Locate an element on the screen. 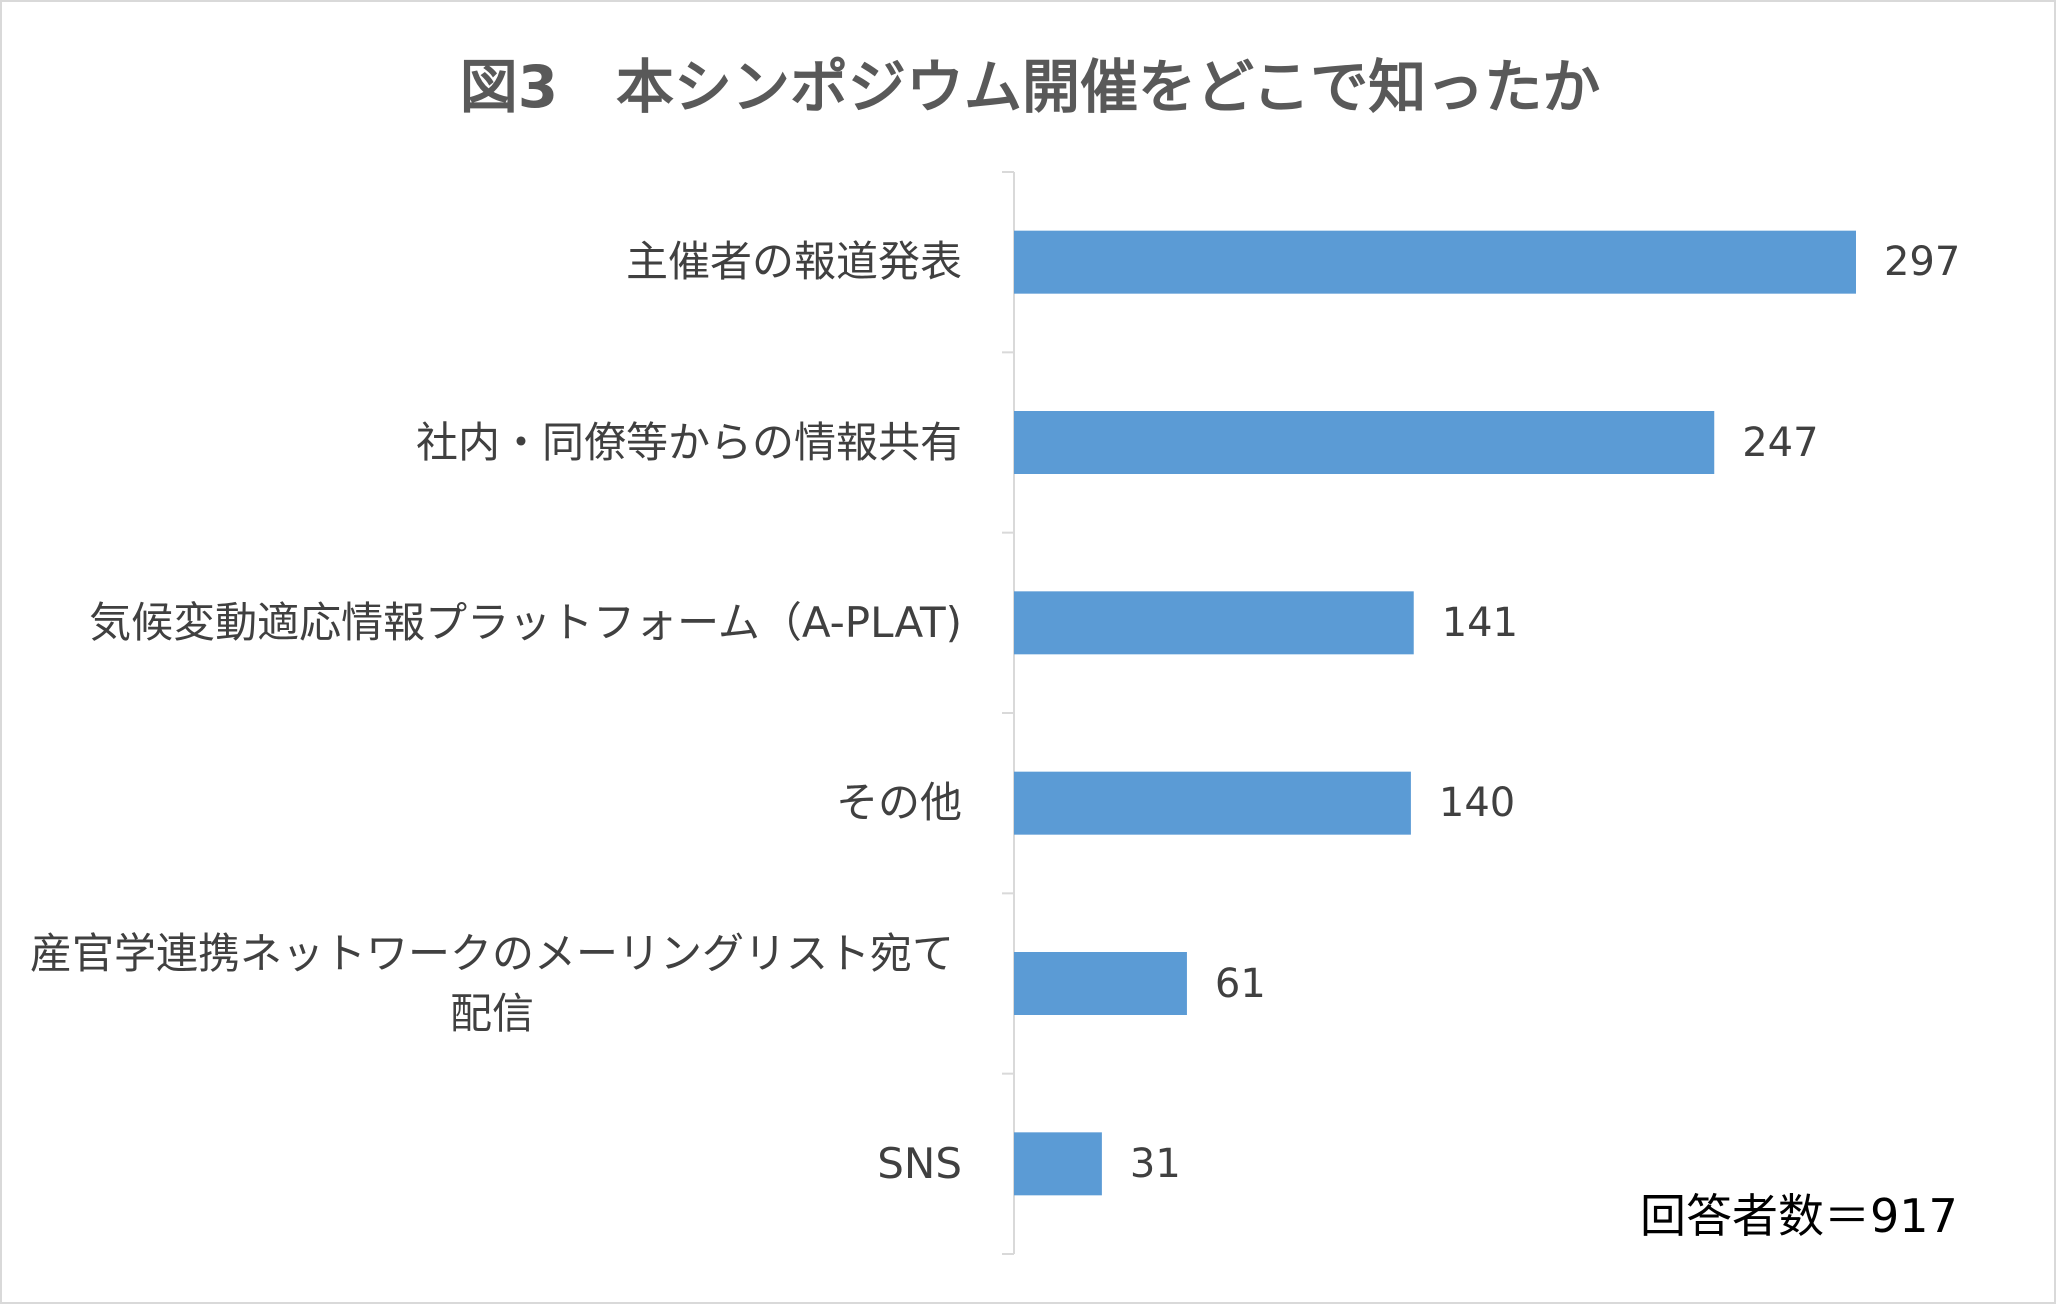 This screenshot has height=1304, width=2056. category-text: 社内・同僚等からの情報共有 is located at coordinates (688, 442).